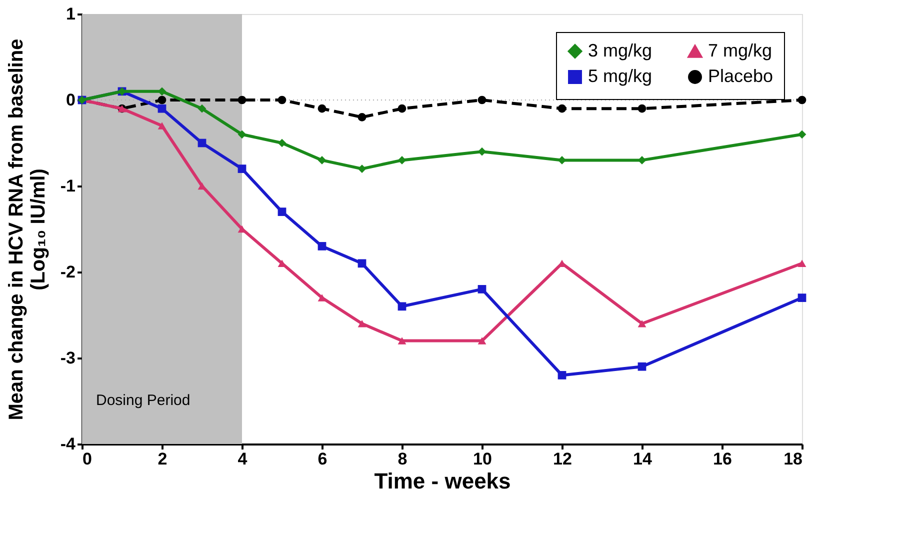 The height and width of the screenshot is (550, 900). What do you see at coordinates (68, 444) in the screenshot?
I see `y-tick-label: -4` at bounding box center [68, 444].